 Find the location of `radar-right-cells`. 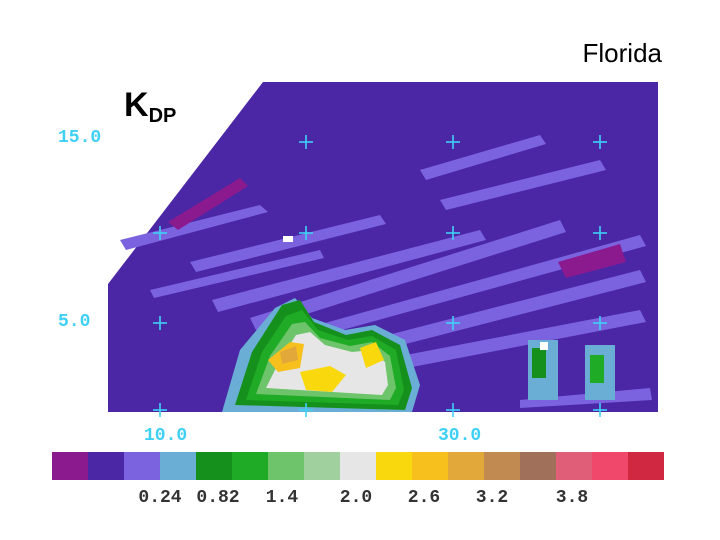

radar-right-cells is located at coordinates (449, 318).